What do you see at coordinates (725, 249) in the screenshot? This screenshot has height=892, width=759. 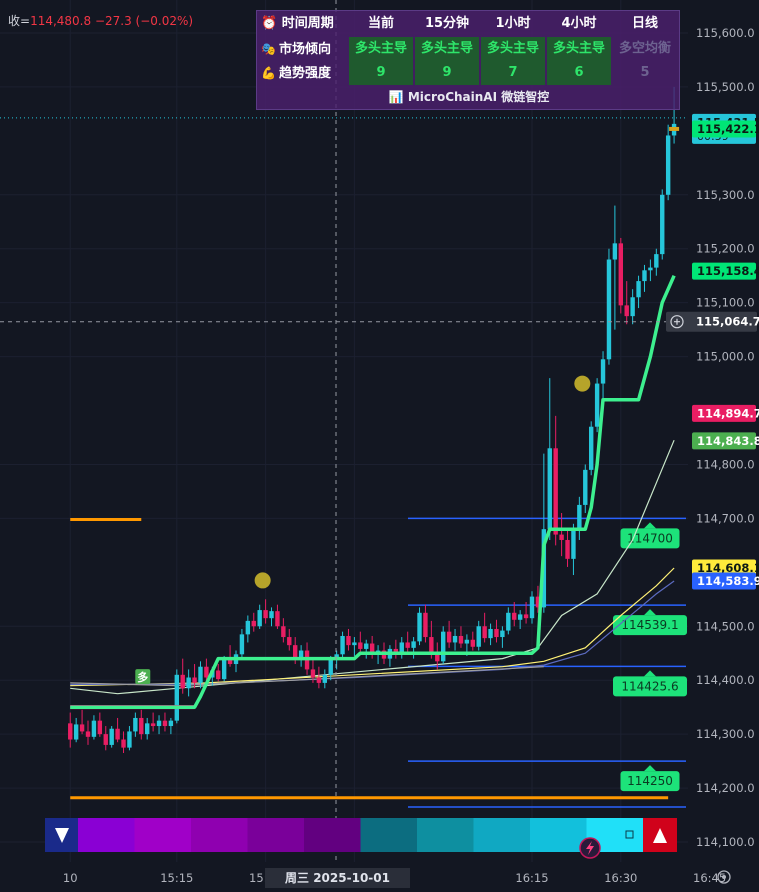 I see `price-tick-label: 115,200.0` at bounding box center [725, 249].